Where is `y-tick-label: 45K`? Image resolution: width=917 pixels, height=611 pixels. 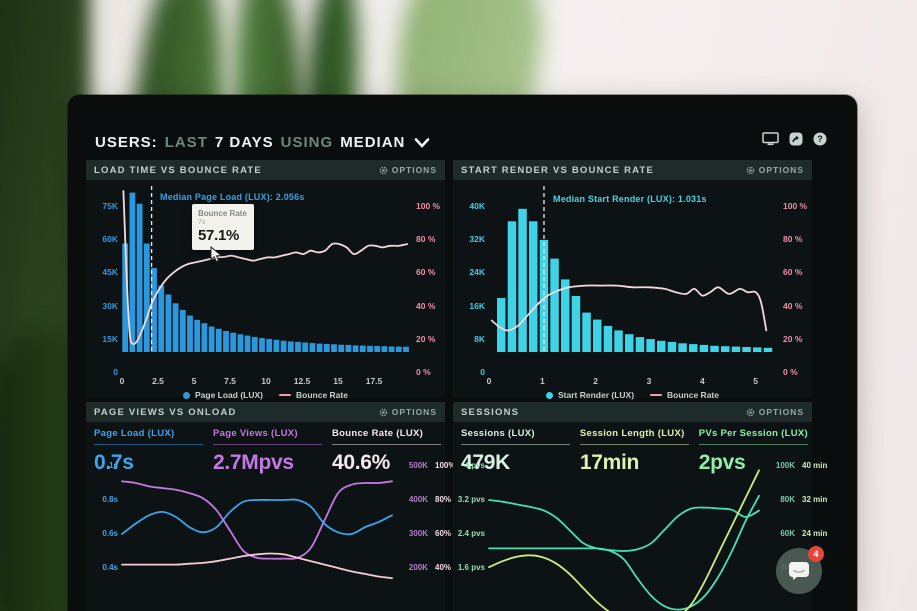 y-tick-label: 45K is located at coordinates (110, 272).